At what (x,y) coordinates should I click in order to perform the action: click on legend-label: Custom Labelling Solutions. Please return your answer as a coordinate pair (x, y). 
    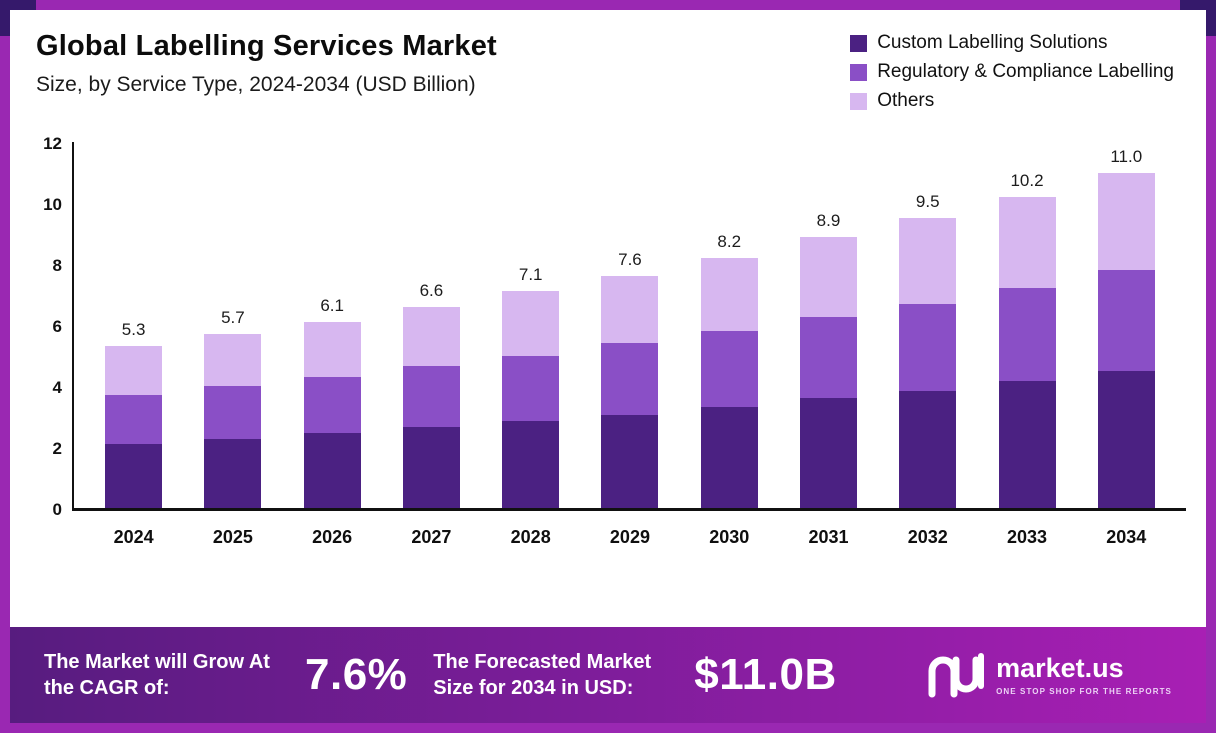
    Looking at the image, I should click on (992, 42).